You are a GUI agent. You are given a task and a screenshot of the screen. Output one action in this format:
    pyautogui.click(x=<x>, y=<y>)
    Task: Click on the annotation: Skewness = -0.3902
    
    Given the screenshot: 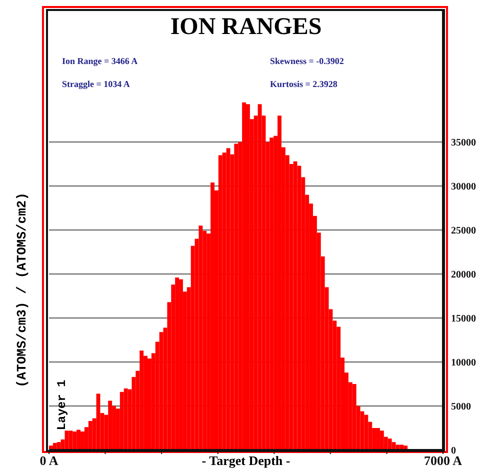 What is the action you would take?
    pyautogui.click(x=307, y=61)
    